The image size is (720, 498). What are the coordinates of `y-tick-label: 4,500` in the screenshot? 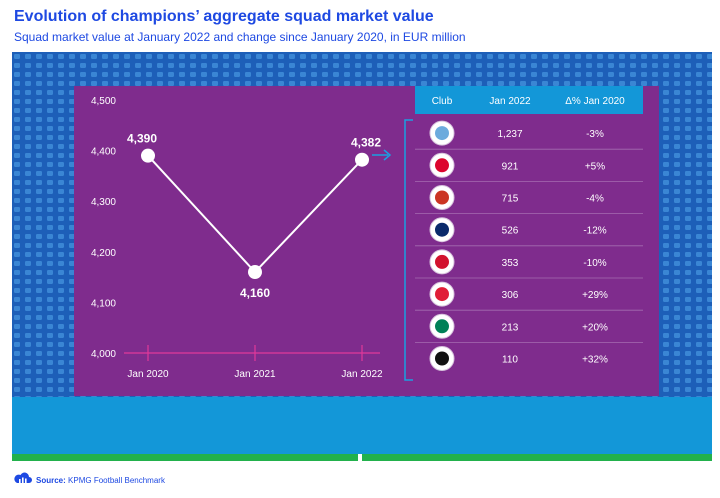 It's located at (103, 101).